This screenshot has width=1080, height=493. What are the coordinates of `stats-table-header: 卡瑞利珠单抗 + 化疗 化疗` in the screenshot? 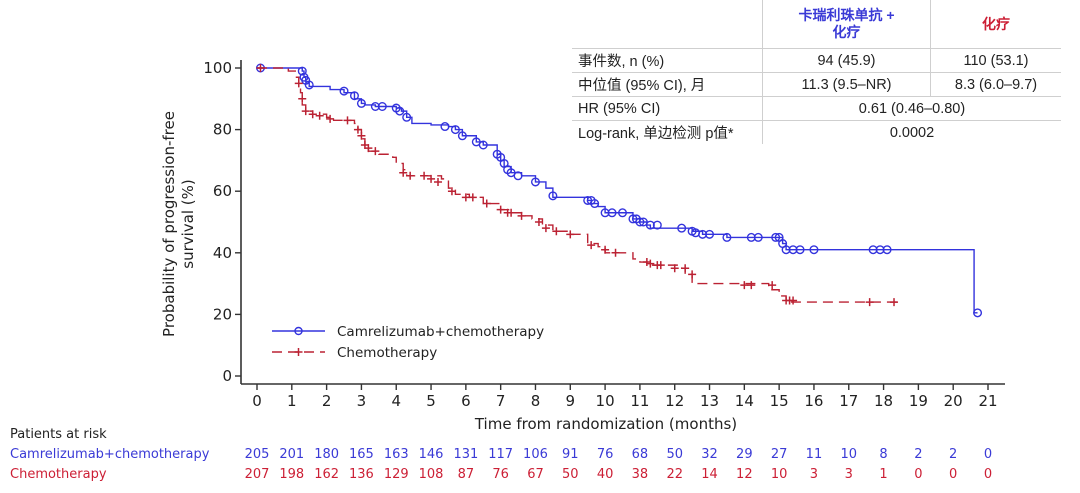 It's located at (816, 24).